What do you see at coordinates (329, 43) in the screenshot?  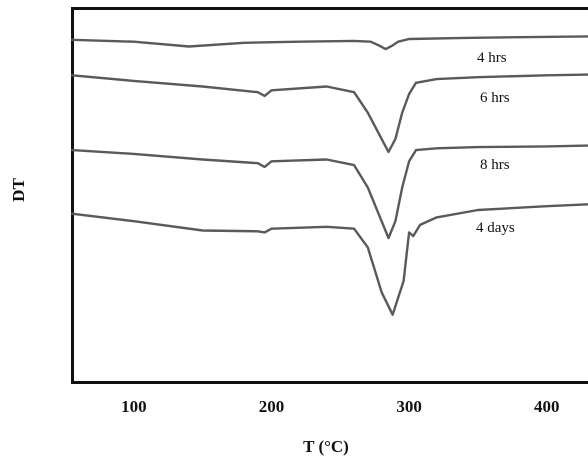 I see `series-line-4-hrs` at bounding box center [329, 43].